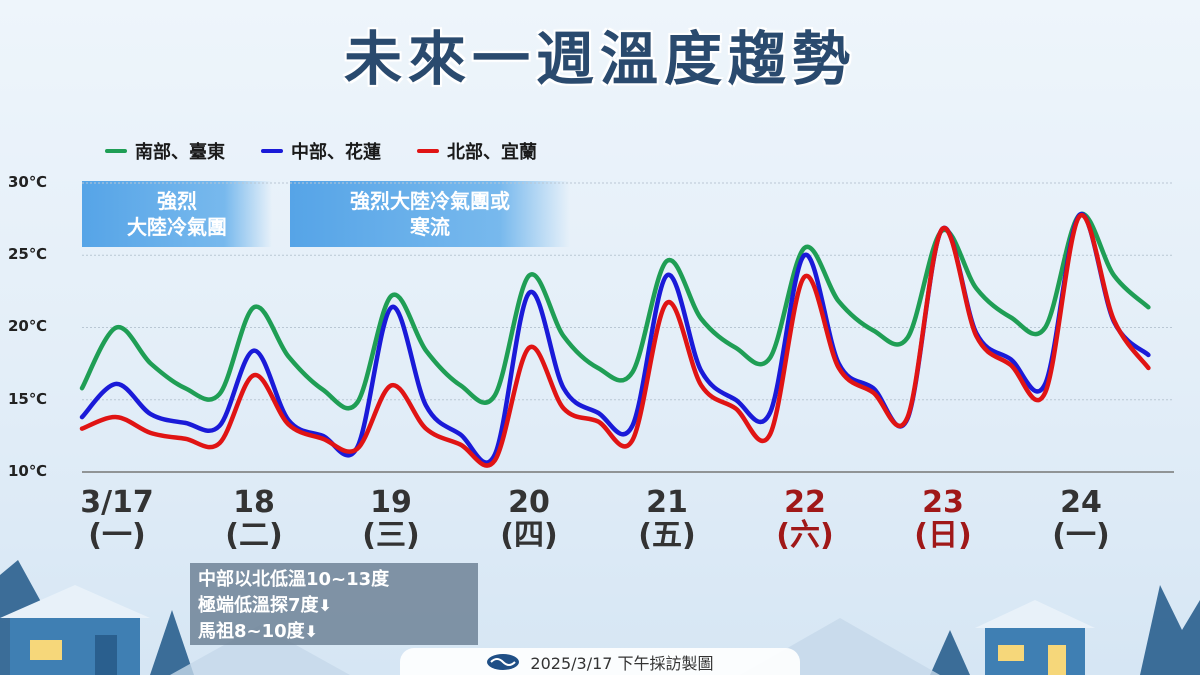 This screenshot has width=1200, height=675. I want to click on note-line-3-row: 馬祖8~10度⬇, so click(334, 632).